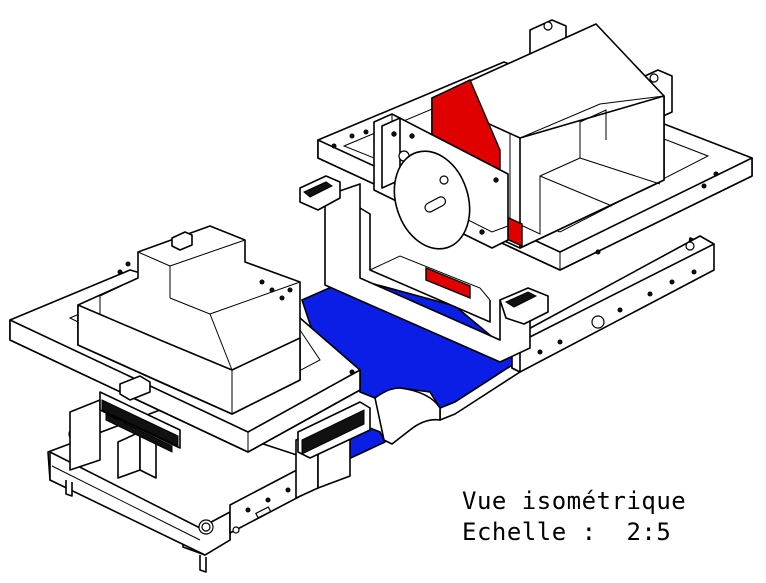  What do you see at coordinates (235, 425) in the screenshot?
I see `left-connector-blocks` at bounding box center [235, 425].